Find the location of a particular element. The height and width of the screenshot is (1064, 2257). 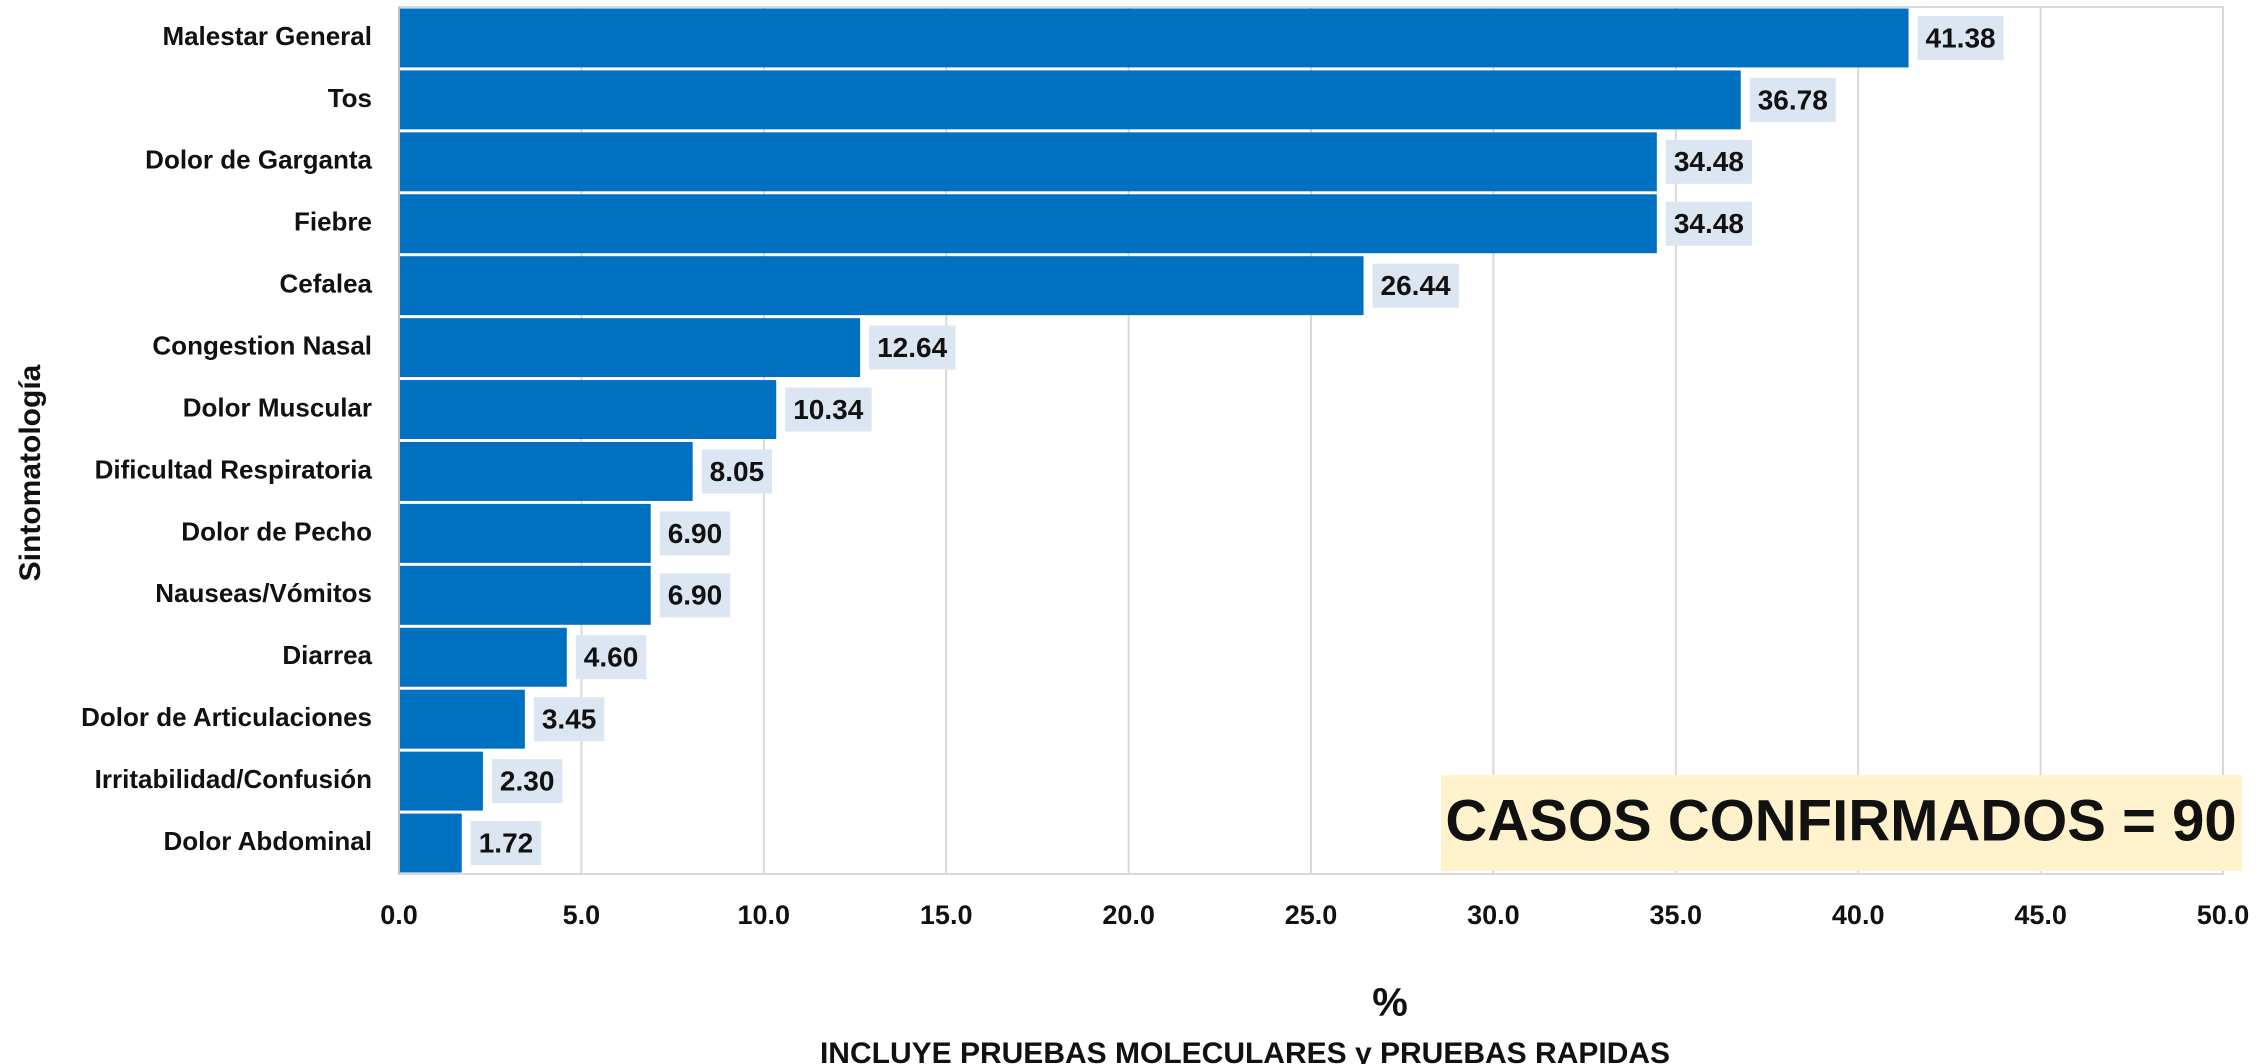

y-tick-label: Dolor de Garganta is located at coordinates (258, 160).